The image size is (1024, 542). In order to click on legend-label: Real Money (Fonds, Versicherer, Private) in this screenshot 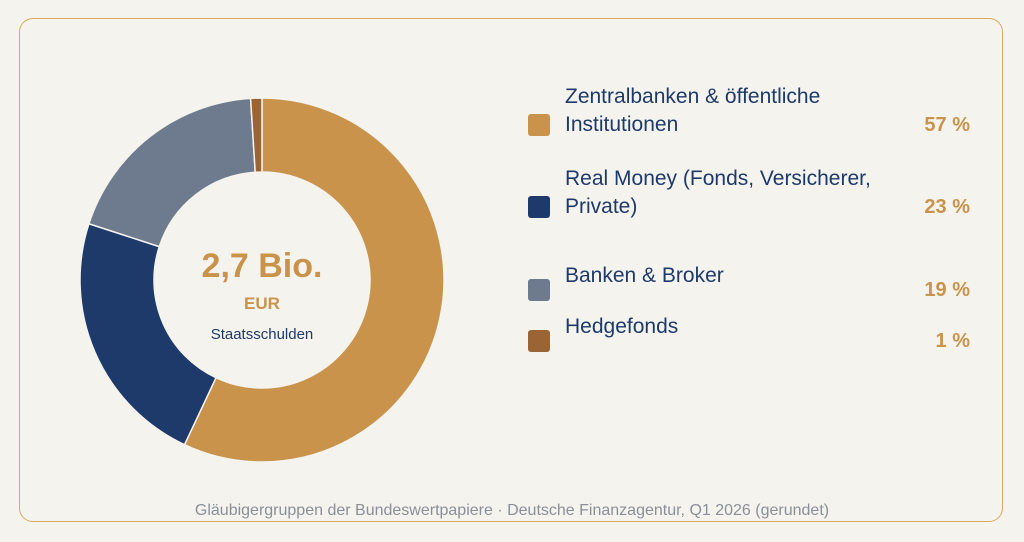, I will do `click(718, 192)`.